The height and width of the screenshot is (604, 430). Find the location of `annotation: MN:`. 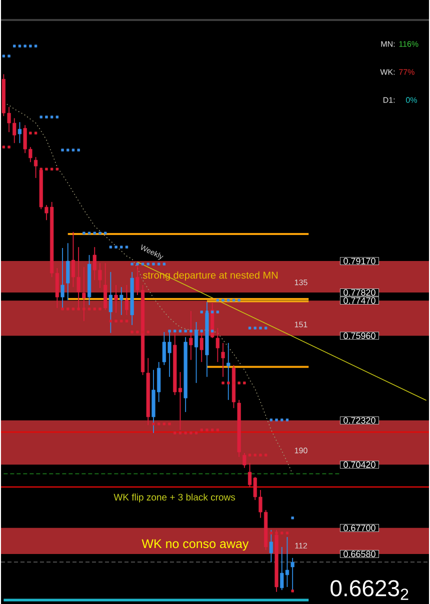

annotation: MN: is located at coordinates (388, 44).